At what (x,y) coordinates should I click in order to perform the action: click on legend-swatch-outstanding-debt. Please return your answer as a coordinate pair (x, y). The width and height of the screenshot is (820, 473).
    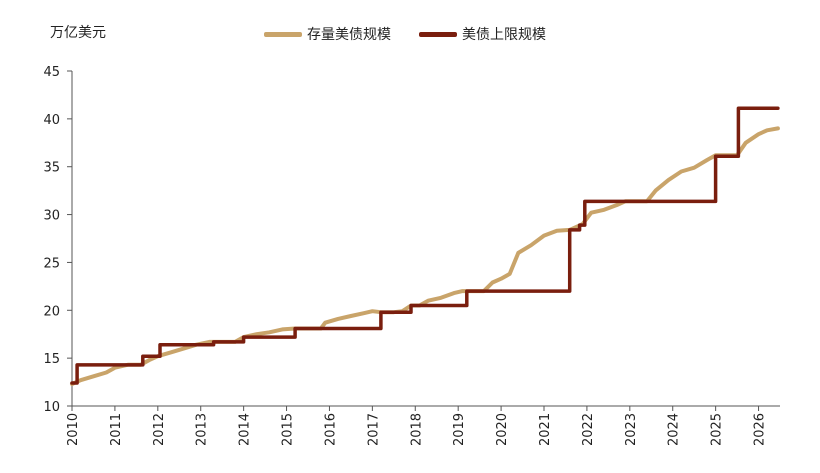
    Looking at the image, I should click on (283, 34).